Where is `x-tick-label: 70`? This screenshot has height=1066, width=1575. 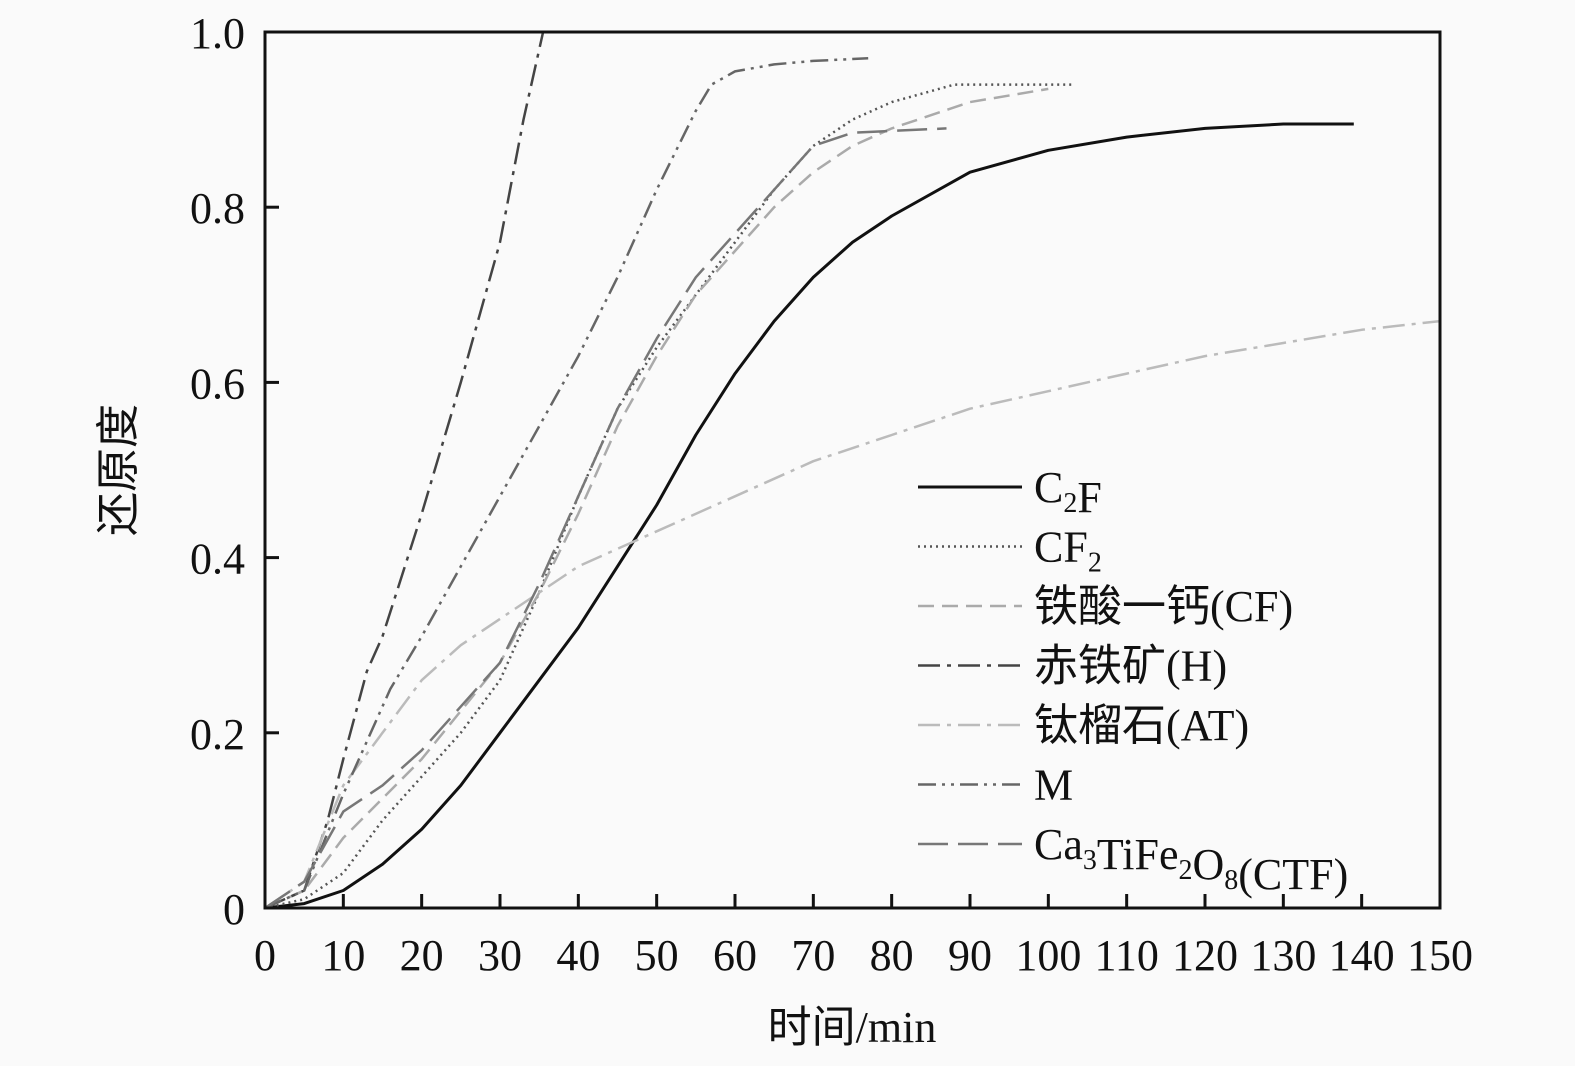 x-tick-label: 70 is located at coordinates (813, 955).